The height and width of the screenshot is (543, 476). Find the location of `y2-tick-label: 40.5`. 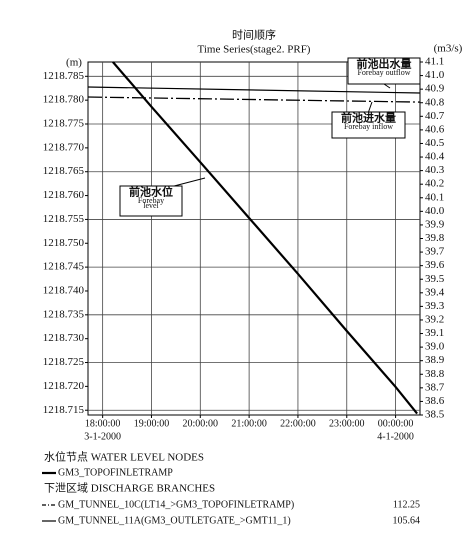

y2-tick-label: 40.5 is located at coordinates (435, 143).